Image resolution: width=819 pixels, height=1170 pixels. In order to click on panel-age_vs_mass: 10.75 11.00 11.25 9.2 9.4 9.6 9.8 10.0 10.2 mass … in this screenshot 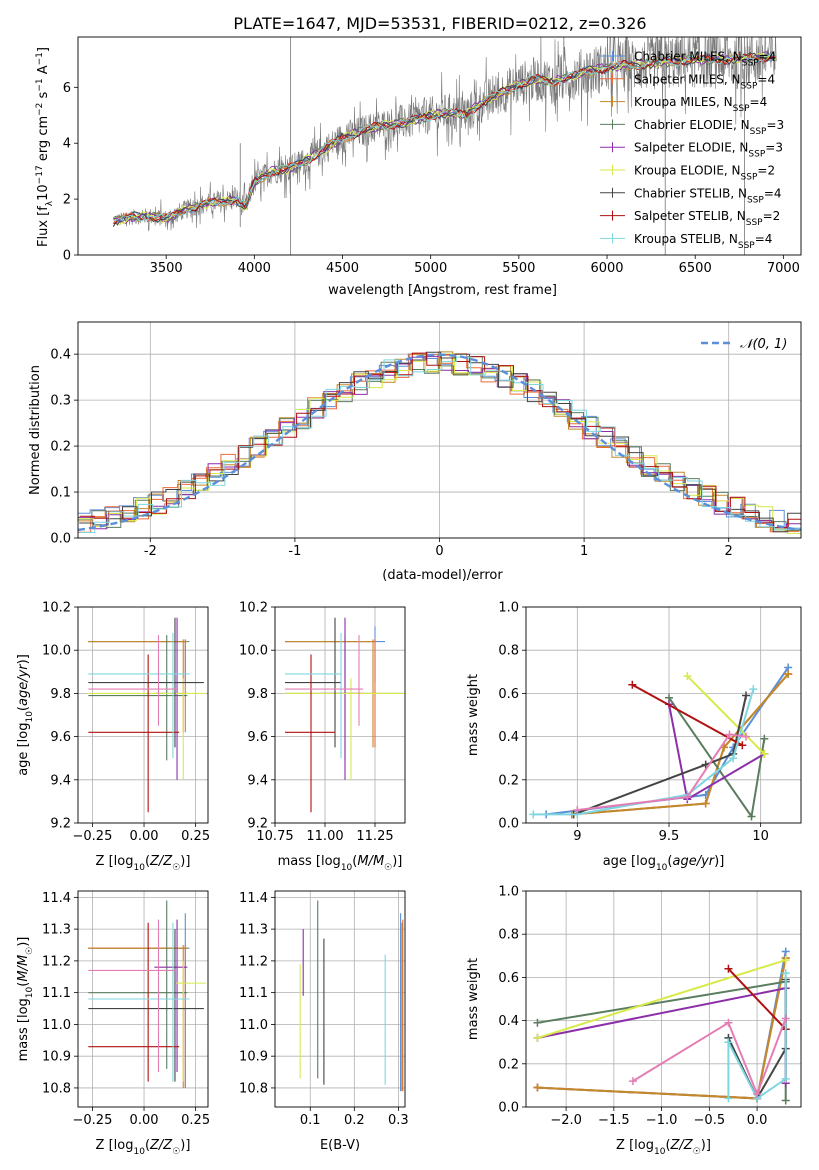, I will do `click(322, 737)`.